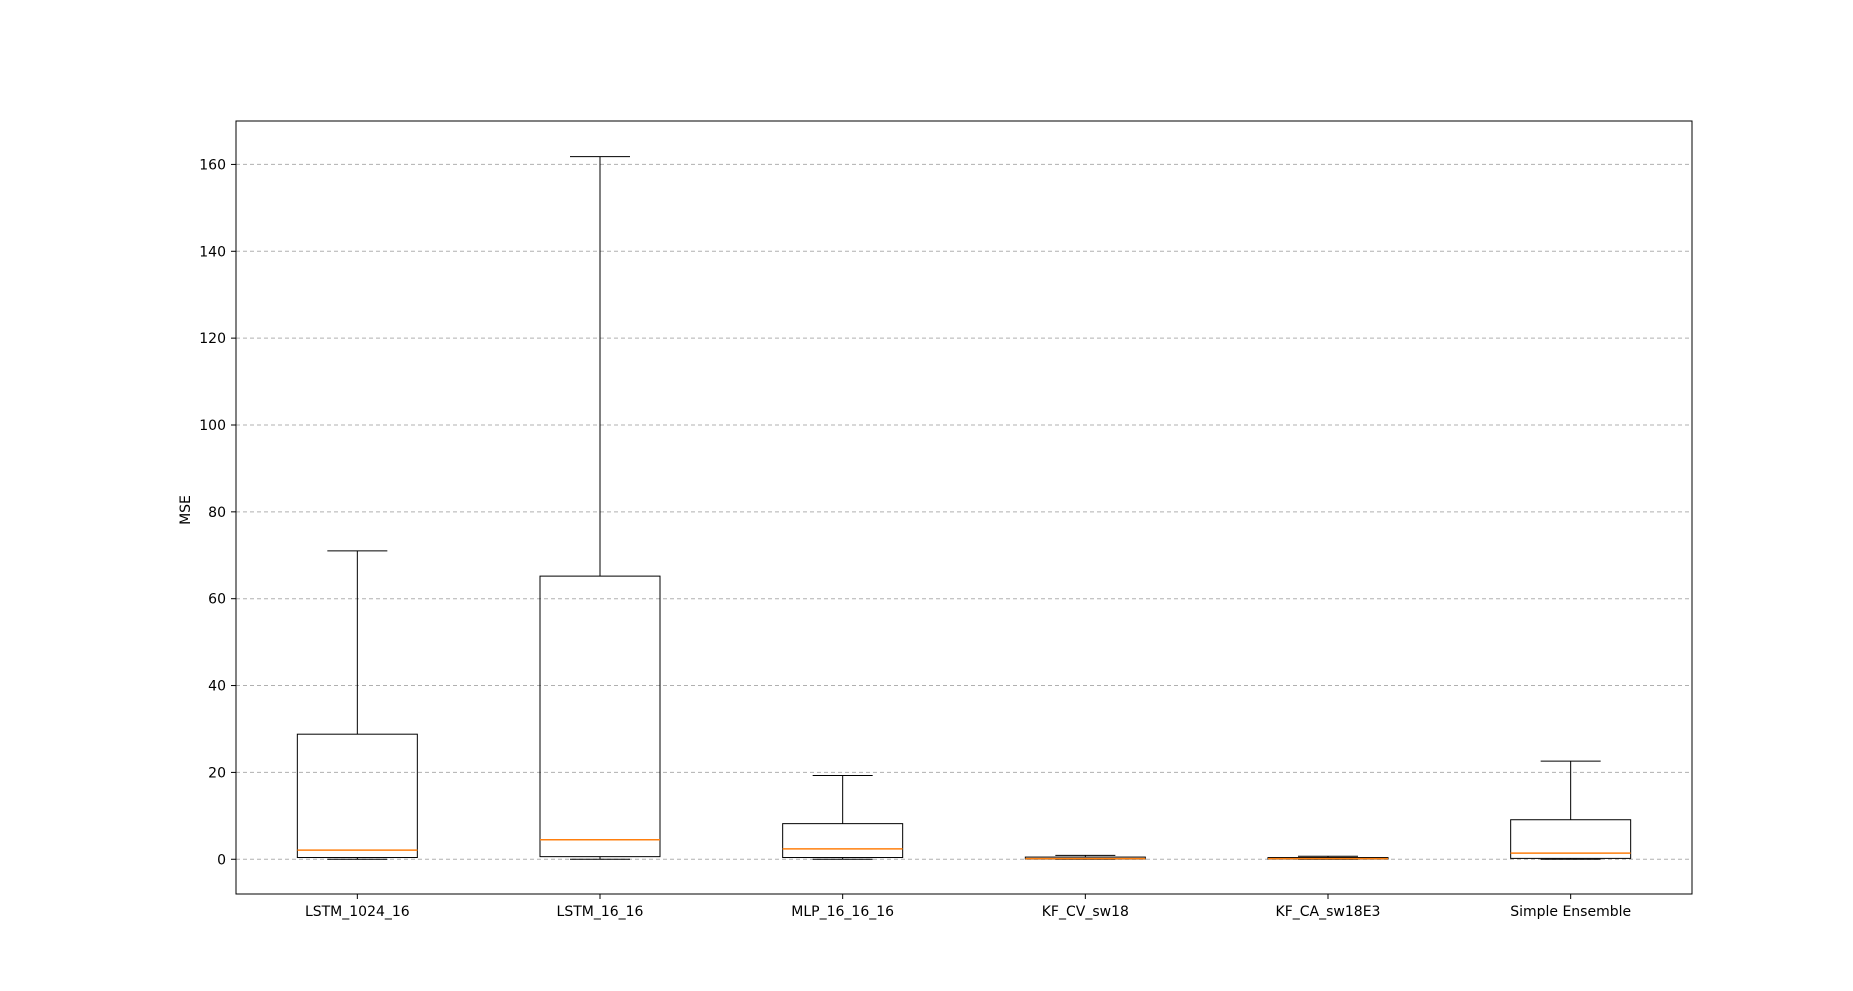  Describe the element at coordinates (212, 426) in the screenshot. I see `y-tick-label: 100` at that location.